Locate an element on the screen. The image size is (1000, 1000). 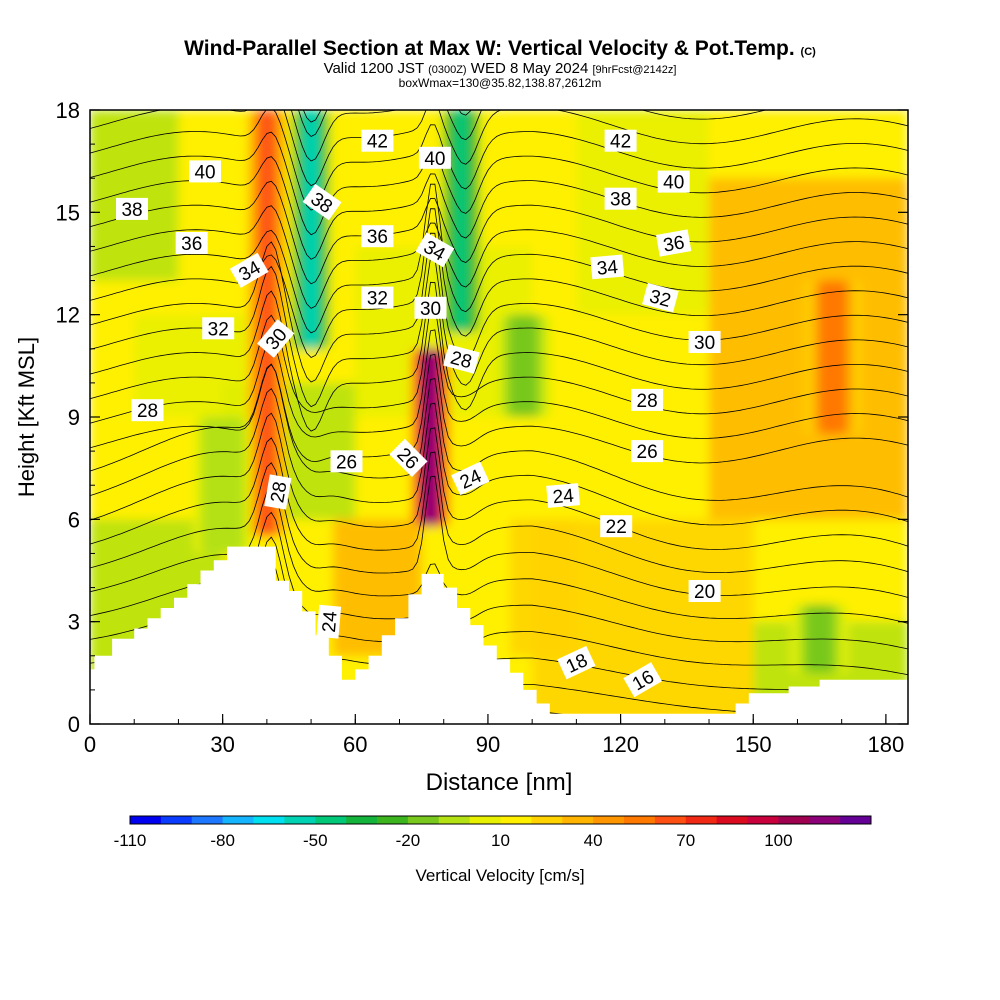
x-tick-label: 180 is located at coordinates (886, 744).